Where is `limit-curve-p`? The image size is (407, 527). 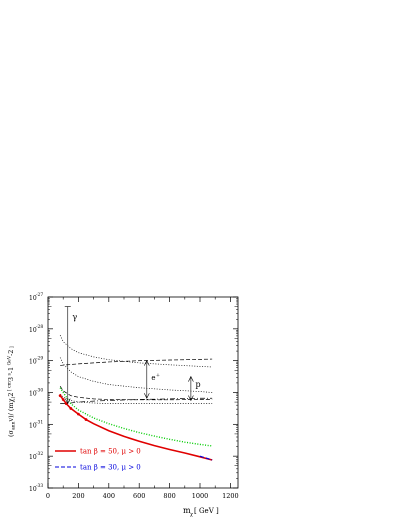 limit-curve-p is located at coordinates (136, 400).